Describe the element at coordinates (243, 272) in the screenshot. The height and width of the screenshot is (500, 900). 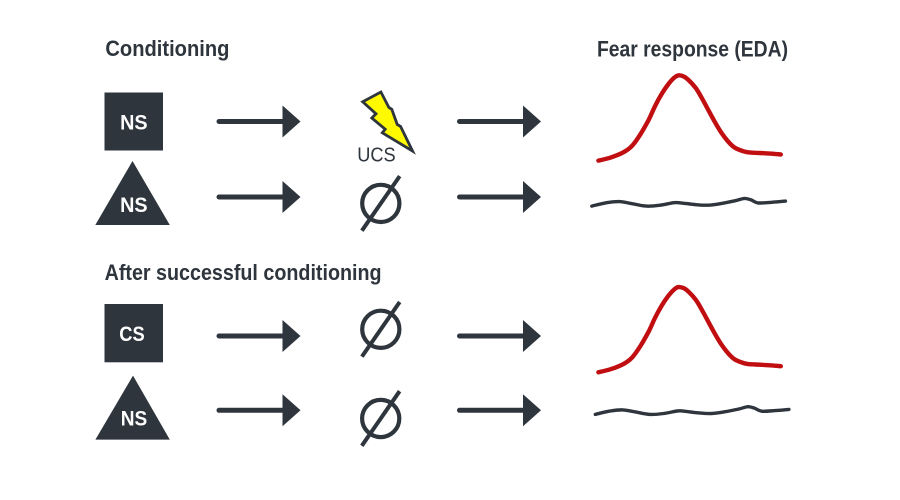
I see `svg-text: After successful conditioning` at that location.